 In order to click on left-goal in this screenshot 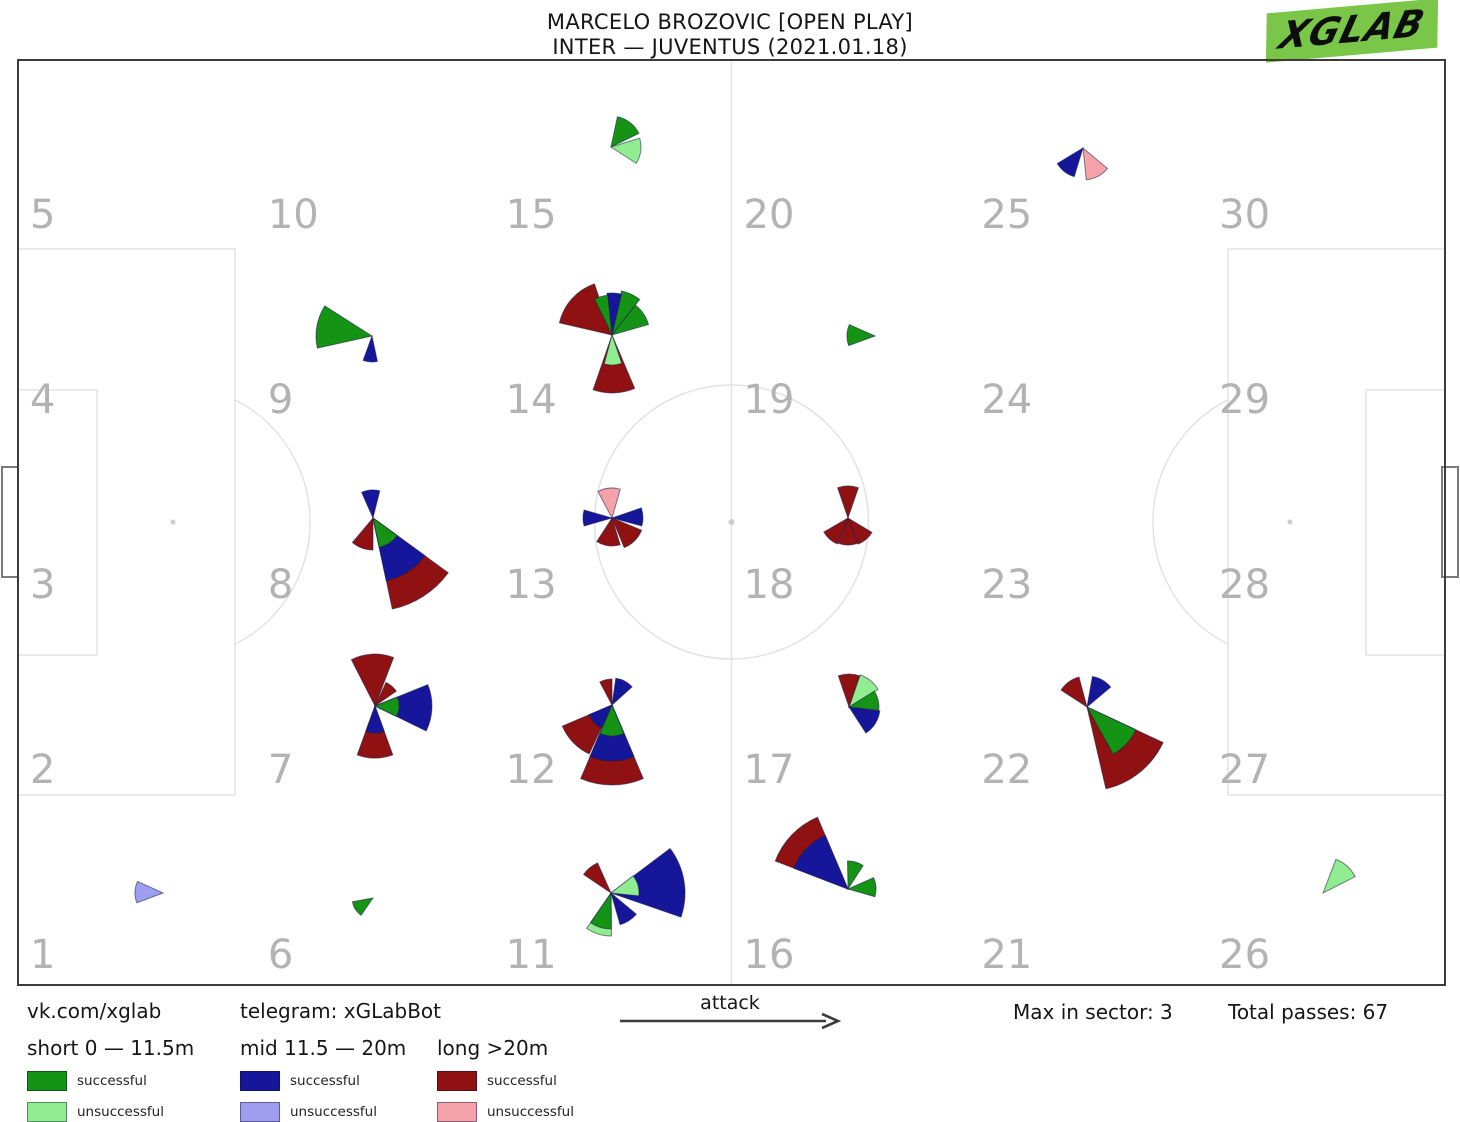, I will do `click(10, 522)`.